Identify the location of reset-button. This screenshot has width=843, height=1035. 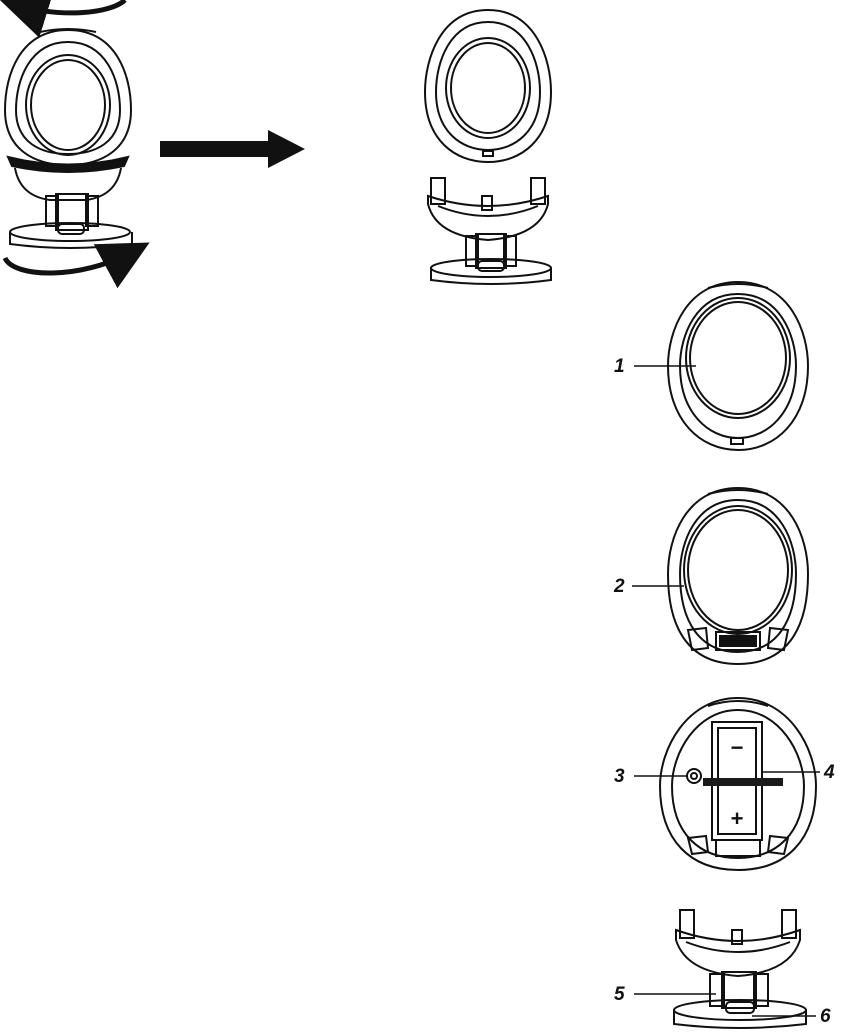
(694, 776).